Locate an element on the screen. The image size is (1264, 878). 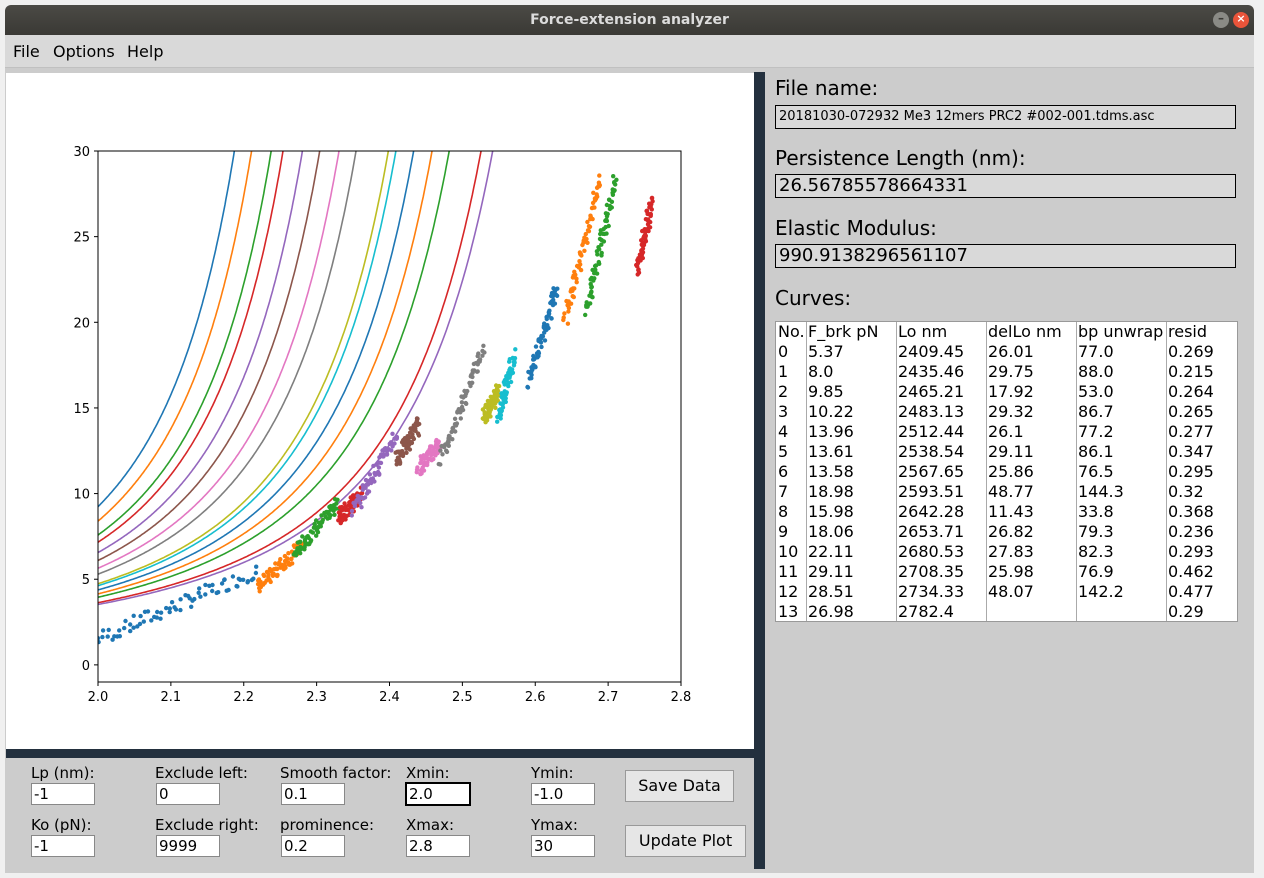
curves-label: Curves: is located at coordinates (813, 298).